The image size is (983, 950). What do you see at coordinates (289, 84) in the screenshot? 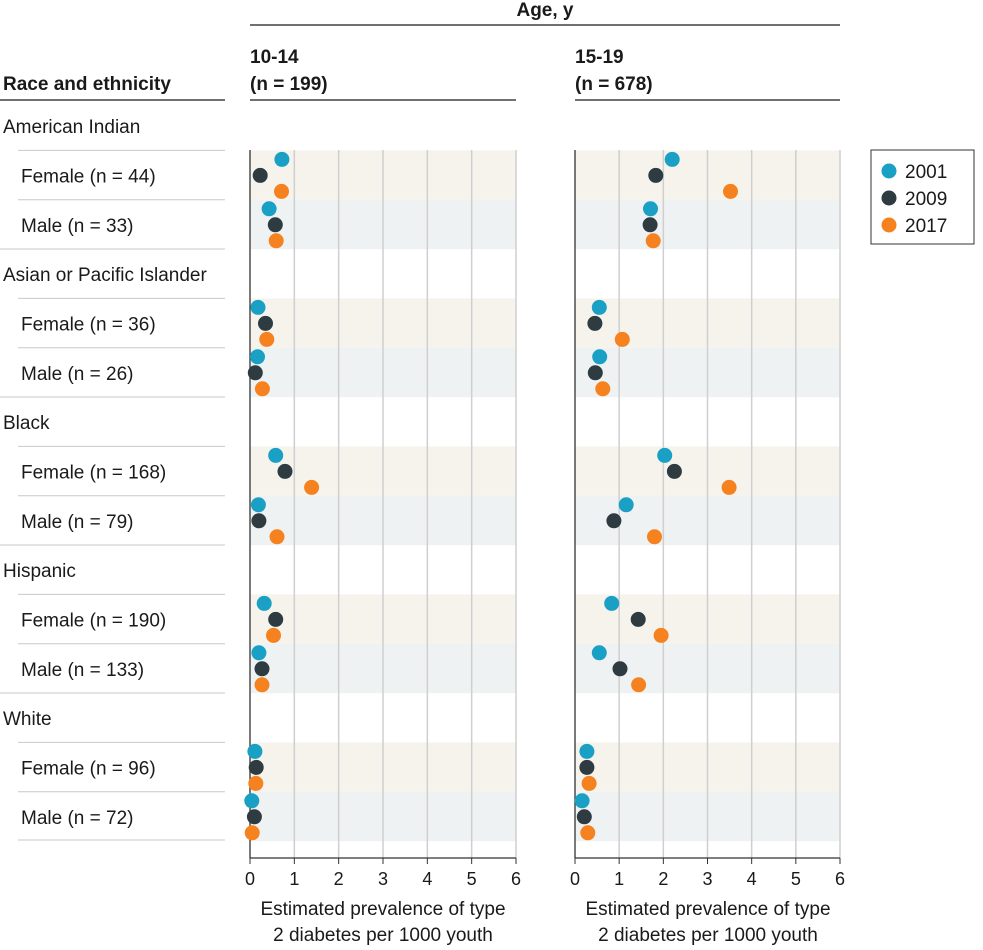
I see `panel-1-n: (n = 199)` at bounding box center [289, 84].